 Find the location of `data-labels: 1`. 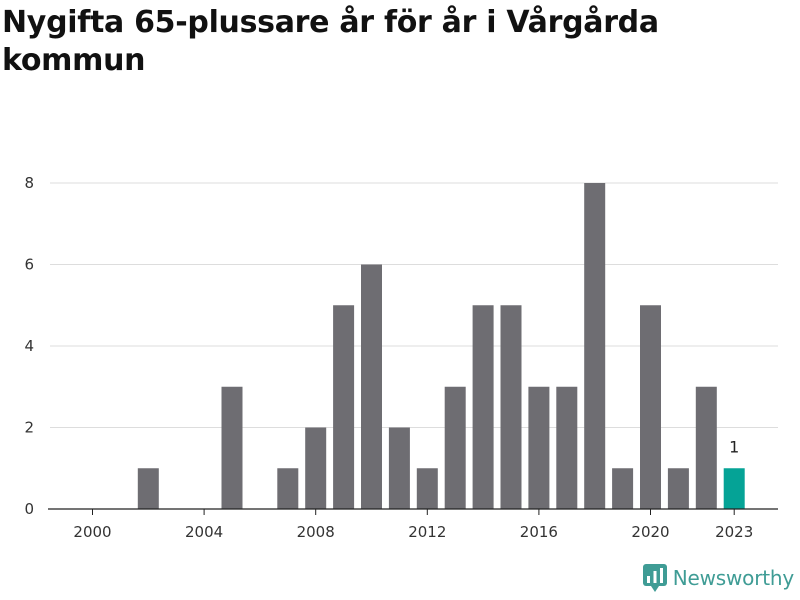

data-labels: 1 is located at coordinates (734, 446).